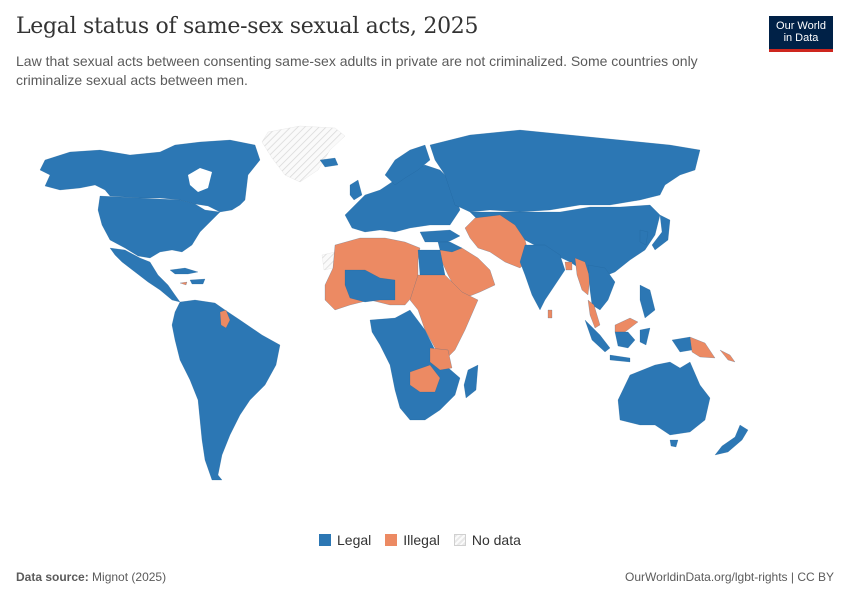 The width and height of the screenshot is (850, 600). Describe the element at coordinates (644, 237) in the screenshot. I see `country-korea` at that location.